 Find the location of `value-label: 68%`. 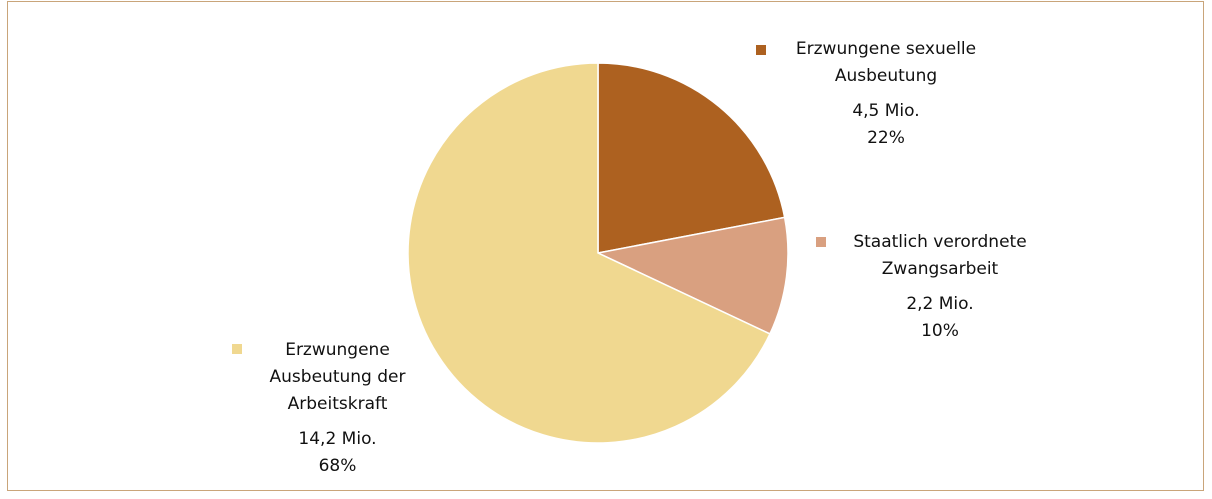

value-label: 68% is located at coordinates (337, 466).